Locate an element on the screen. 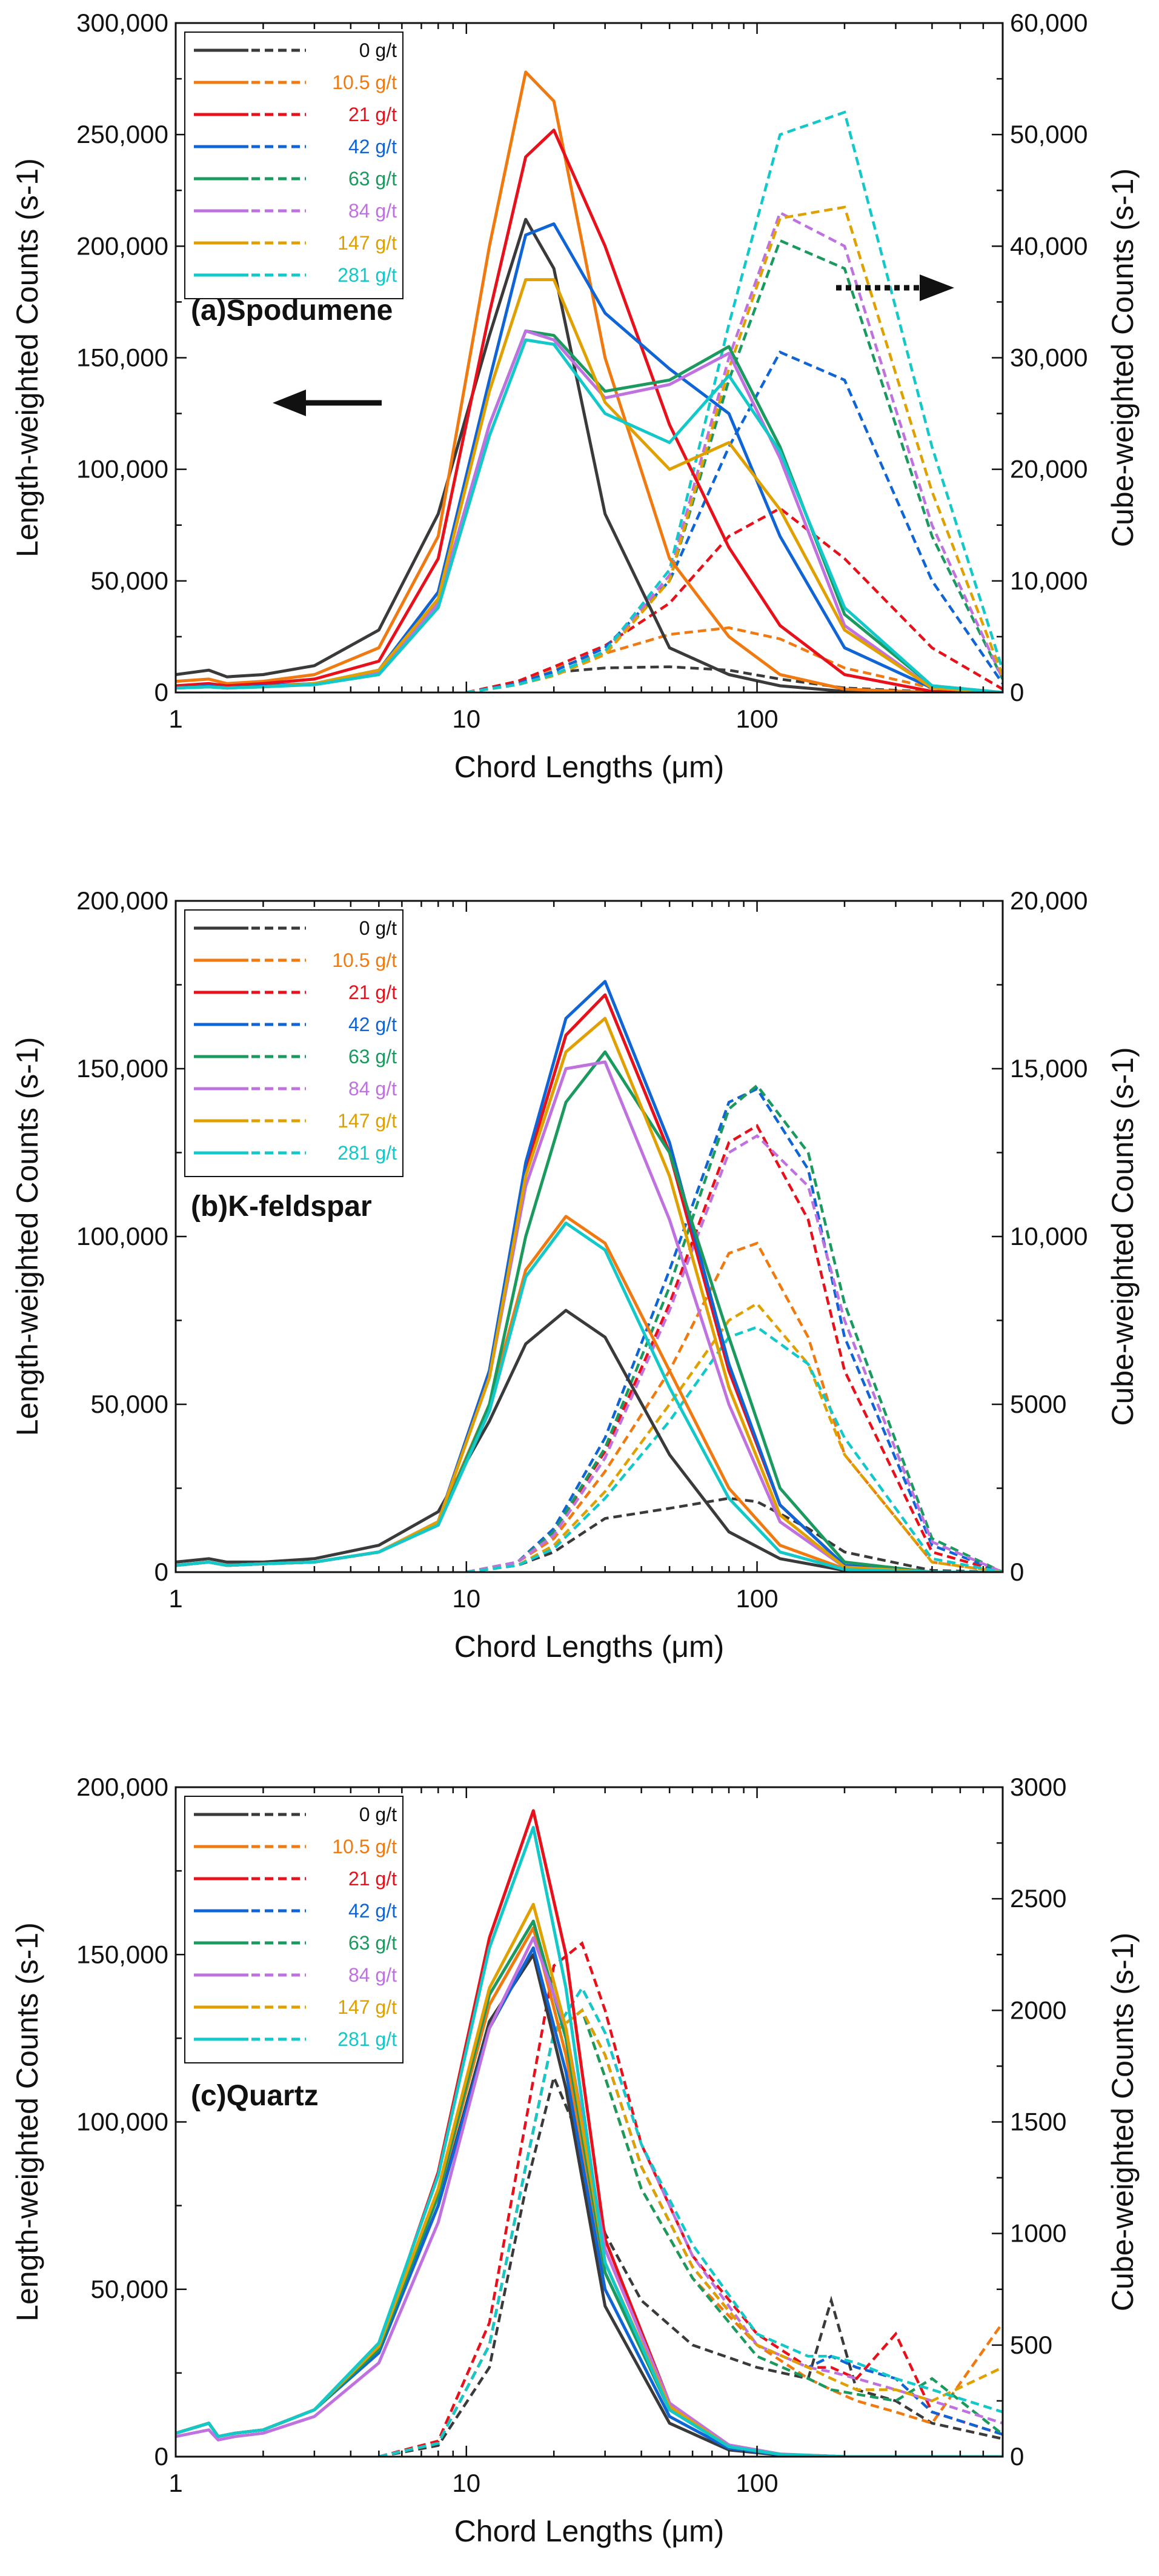 This screenshot has height=2576, width=1159. y2-tick-label: 15,000 is located at coordinates (1049, 1068).